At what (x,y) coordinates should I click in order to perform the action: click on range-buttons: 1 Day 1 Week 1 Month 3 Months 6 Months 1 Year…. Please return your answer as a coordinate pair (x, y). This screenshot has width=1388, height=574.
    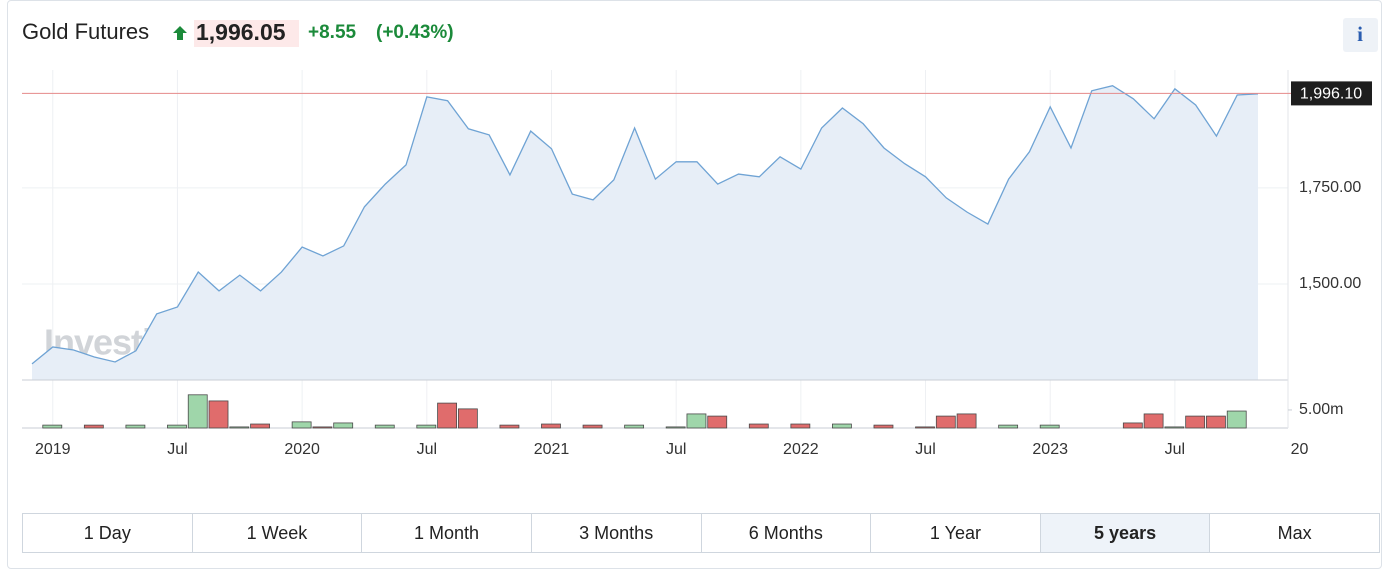
    Looking at the image, I should click on (701, 533).